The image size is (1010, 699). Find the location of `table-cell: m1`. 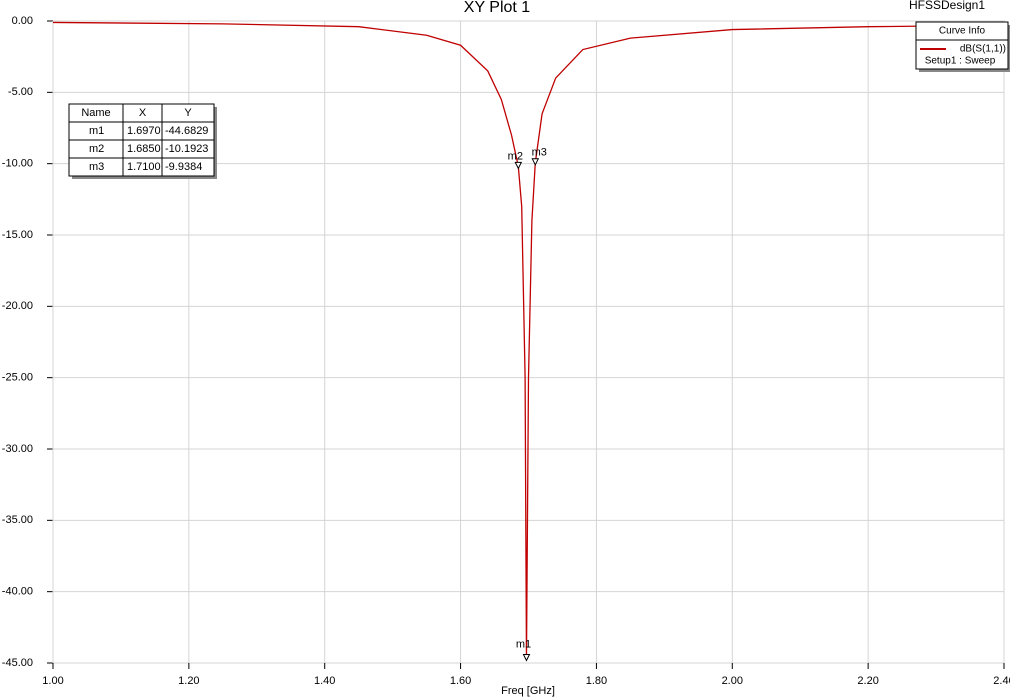

table-cell: m1 is located at coordinates (96, 131).